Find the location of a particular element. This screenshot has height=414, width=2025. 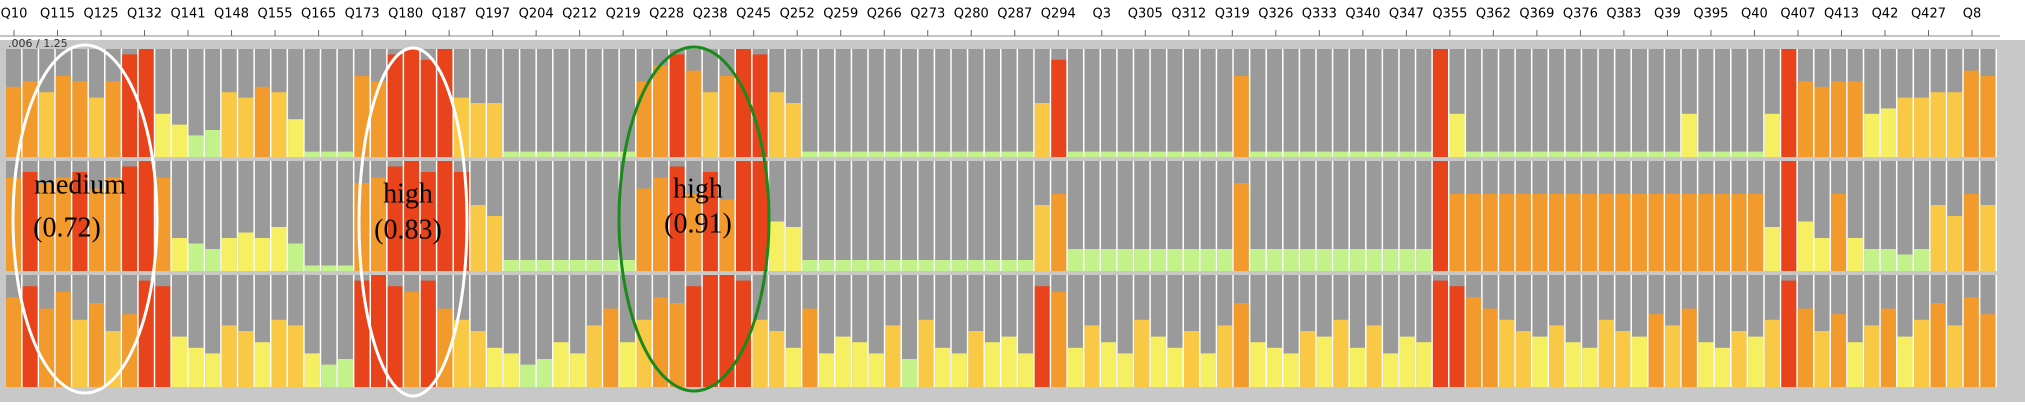

x-tick-label: Q141 is located at coordinates (188, 14).